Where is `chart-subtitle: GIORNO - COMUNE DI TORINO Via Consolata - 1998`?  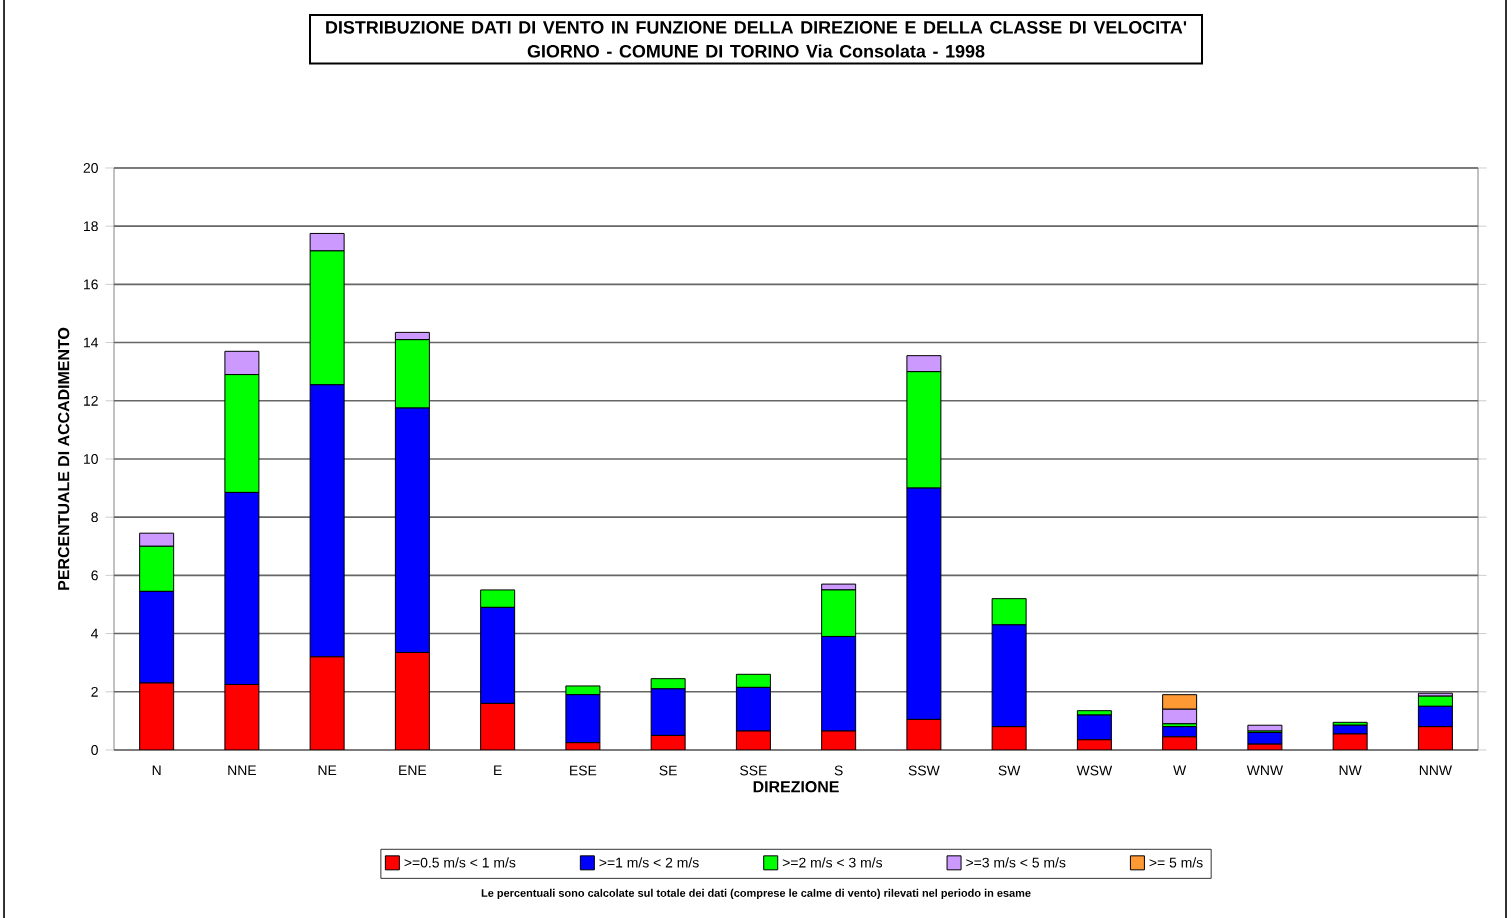
chart-subtitle: GIORNO - COMUNE DI TORINO Via Consolata - 1998 is located at coordinates (756, 51).